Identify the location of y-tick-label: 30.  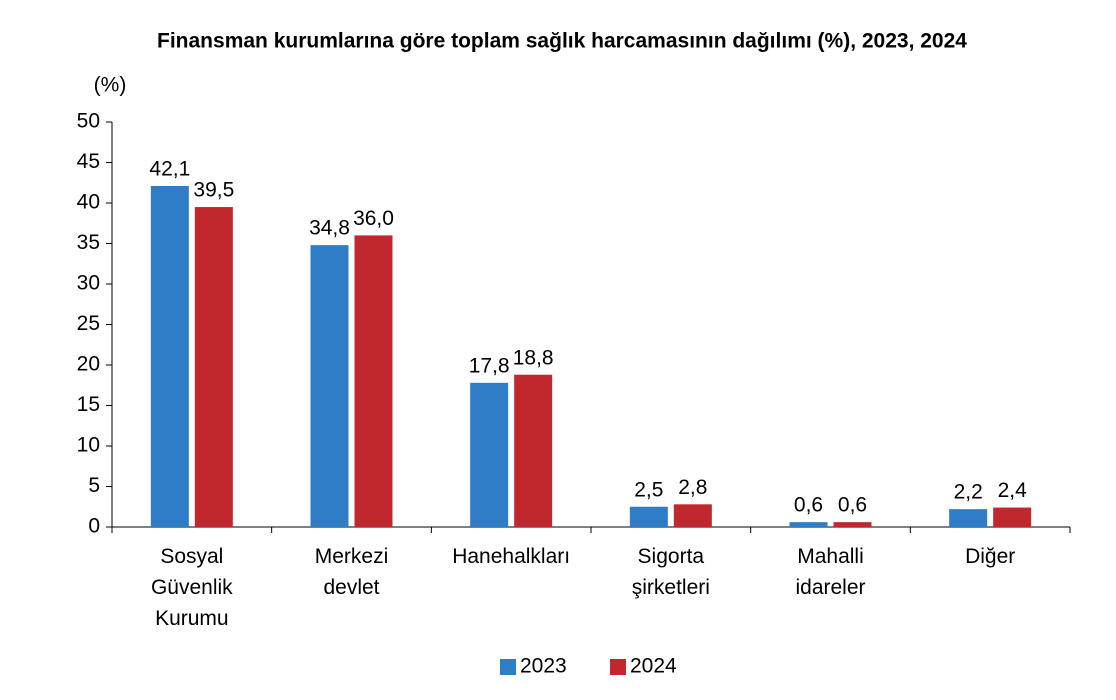
(88, 283).